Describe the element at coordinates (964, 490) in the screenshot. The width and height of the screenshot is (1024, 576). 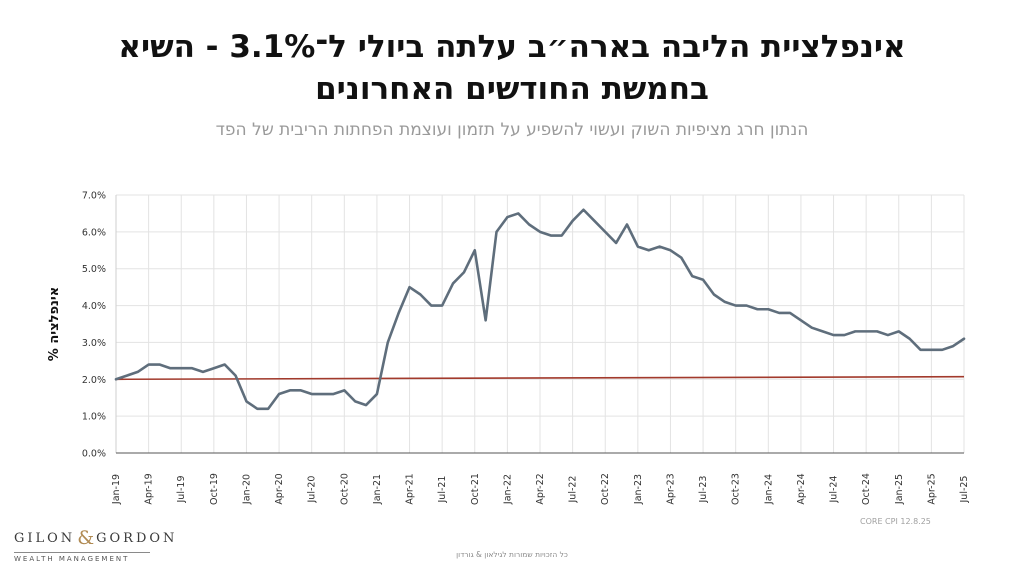
I see `x-tick-label: Jul-25` at that location.